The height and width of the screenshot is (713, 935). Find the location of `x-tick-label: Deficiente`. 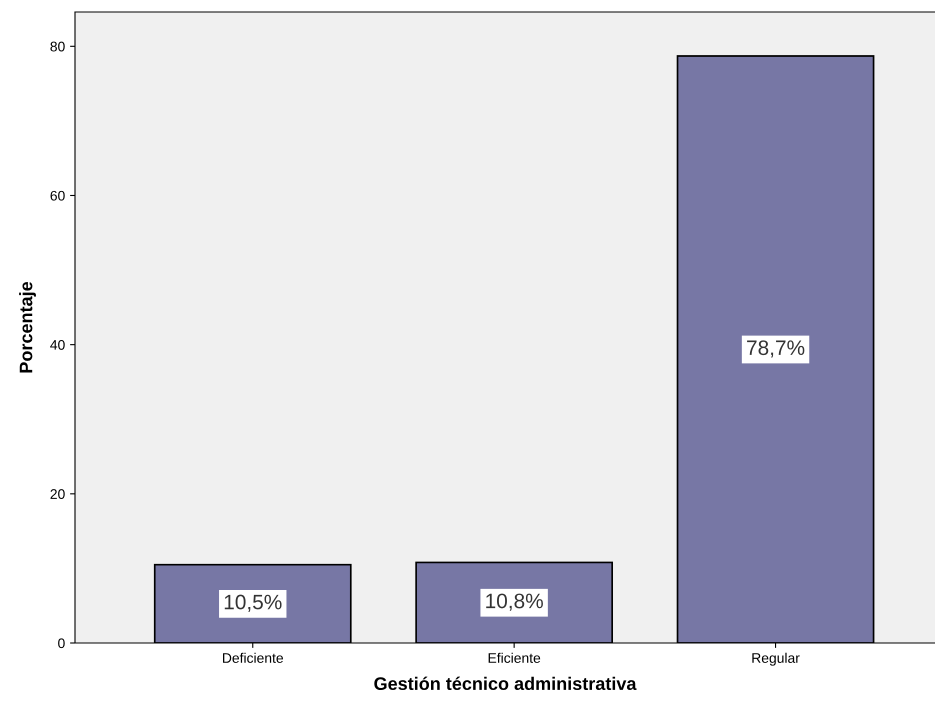

x-tick-label: Deficiente is located at coordinates (253, 657).